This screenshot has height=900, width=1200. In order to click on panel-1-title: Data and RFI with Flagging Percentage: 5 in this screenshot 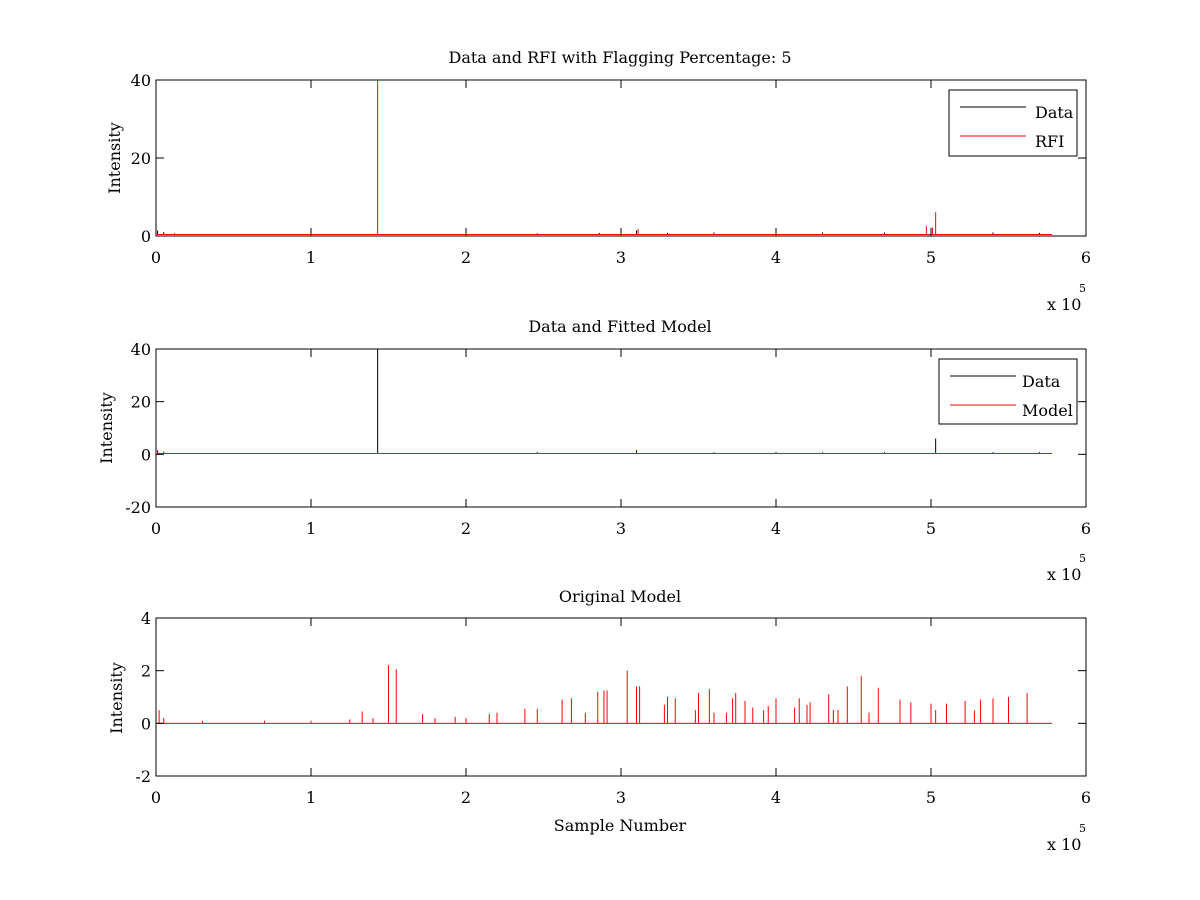, I will do `click(619, 57)`.